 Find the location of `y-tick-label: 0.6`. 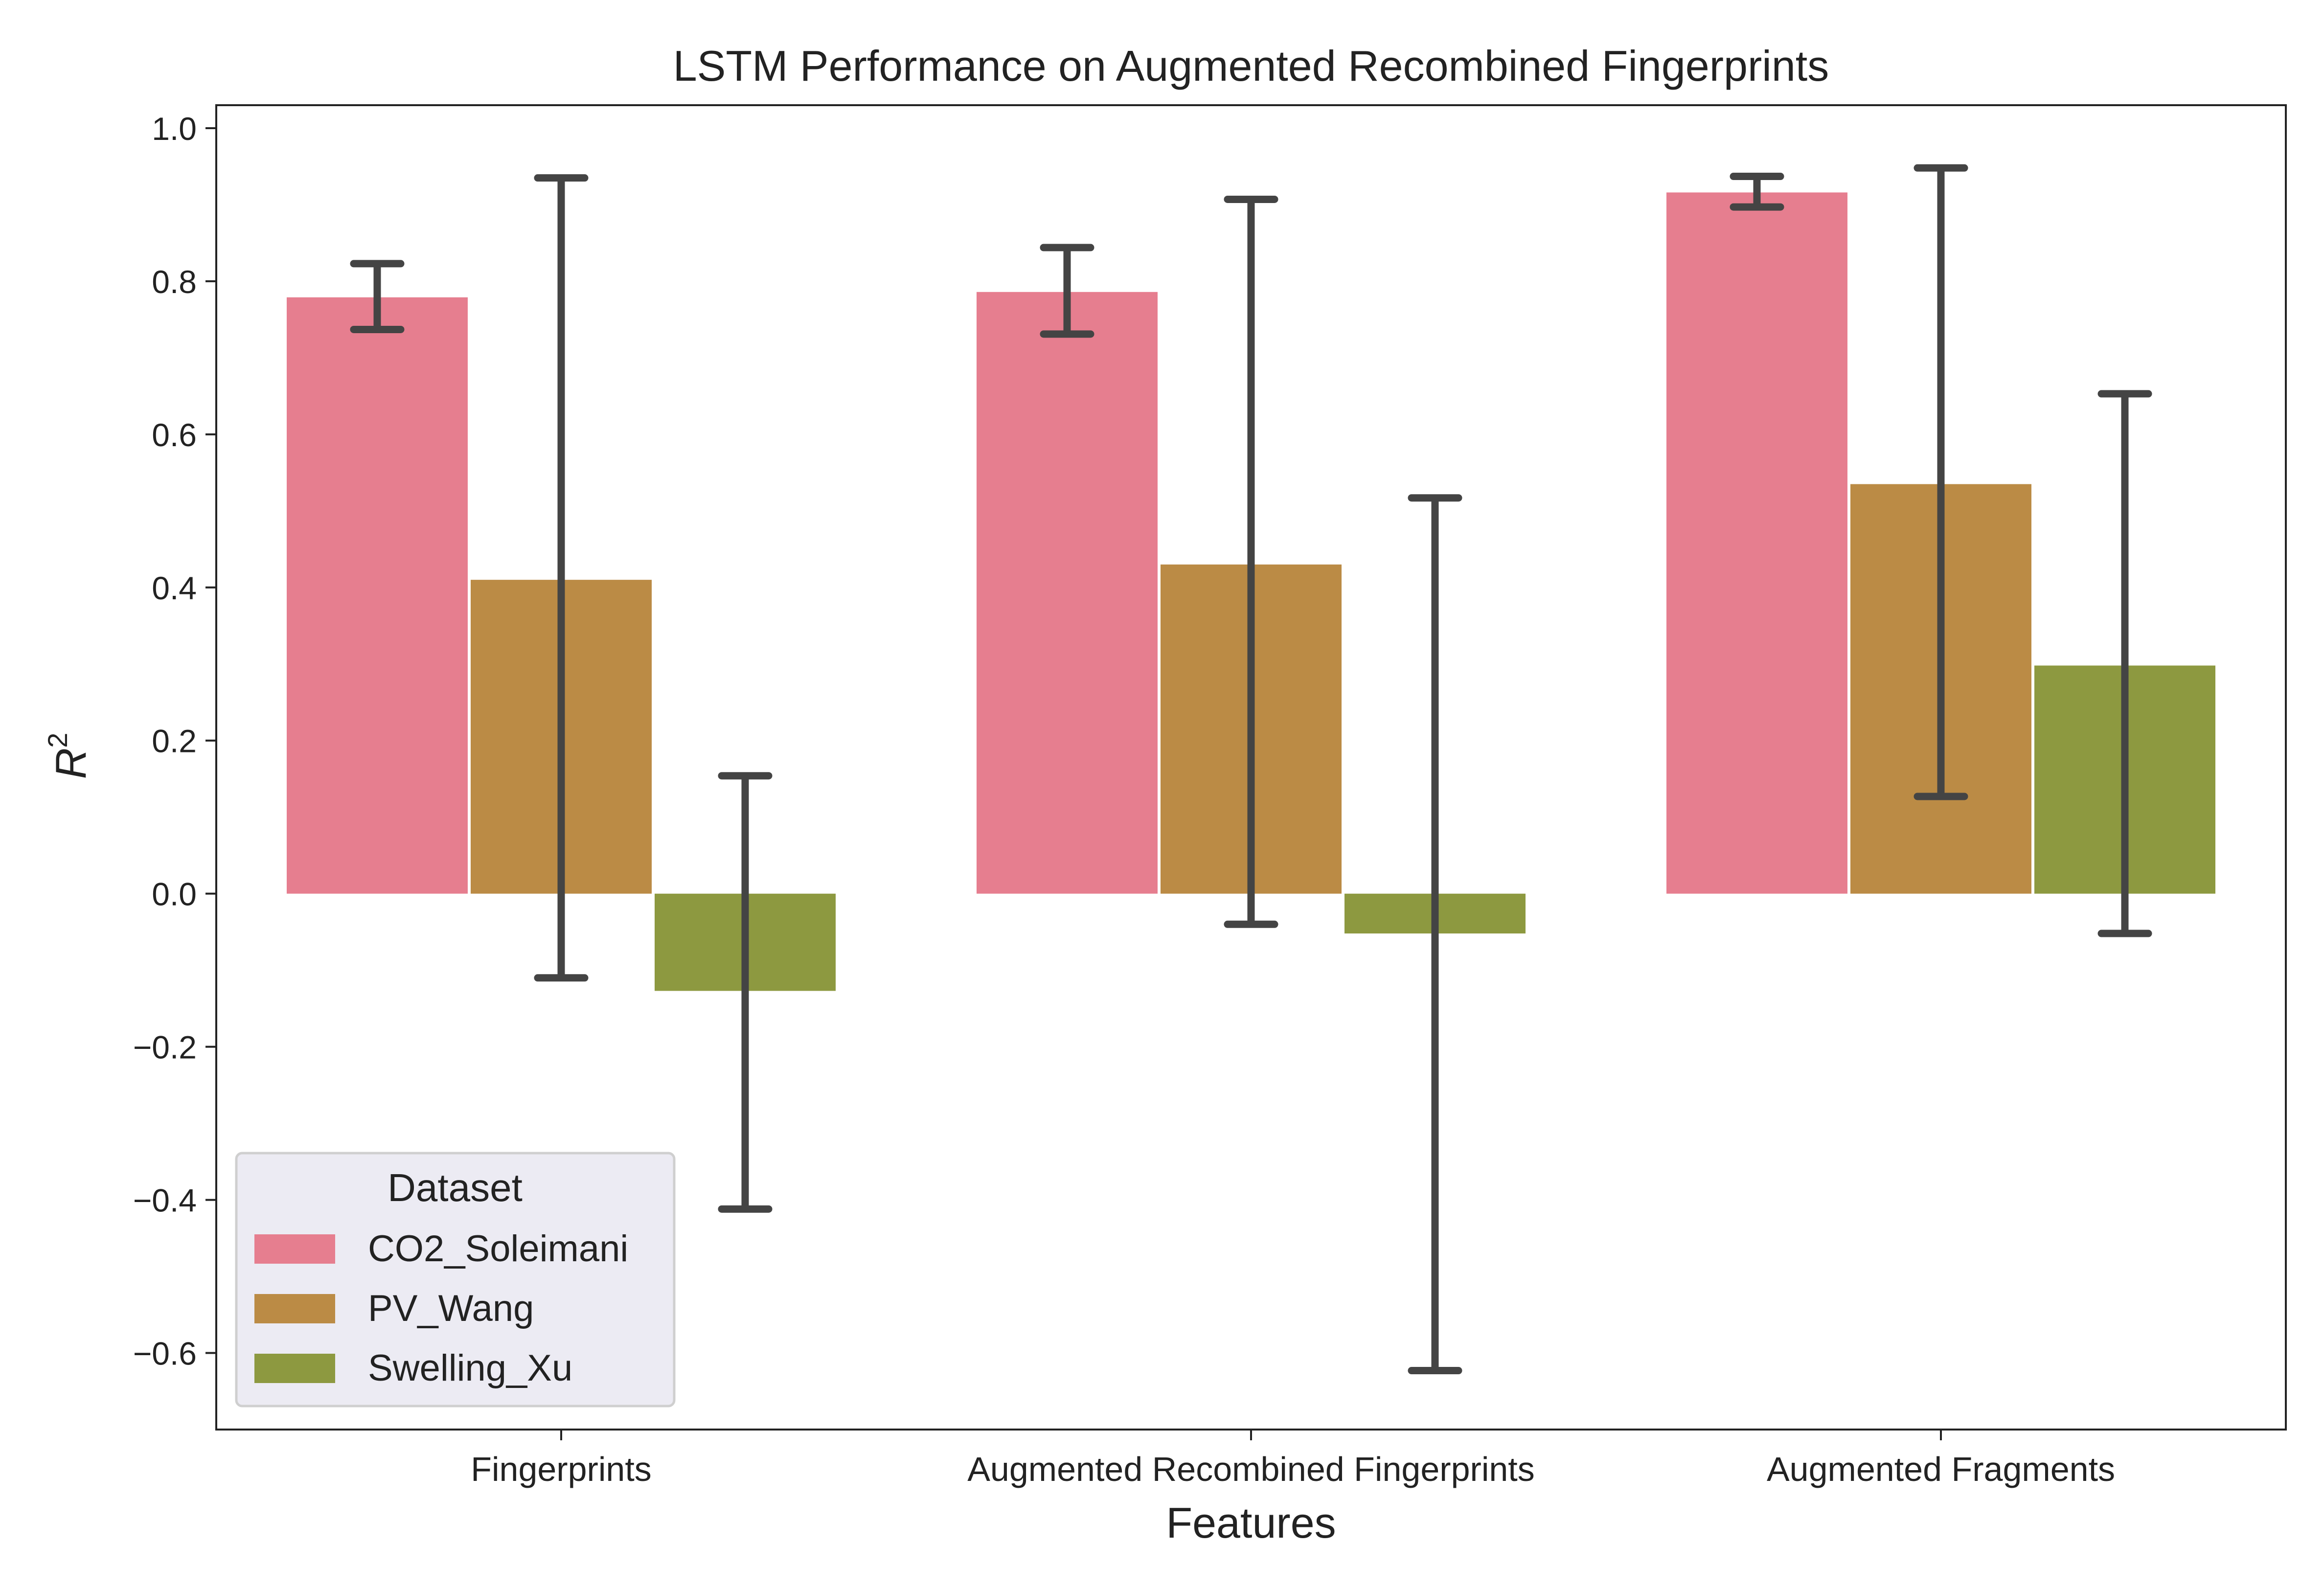

y-tick-label: 0.6 is located at coordinates (174, 435).